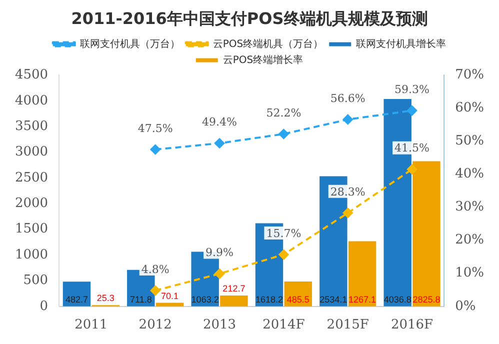 Image resolution: width=499 pixels, height=344 pixels. Describe the element at coordinates (298, 299) in the screenshot. I see `data-label: 485.5` at that location.